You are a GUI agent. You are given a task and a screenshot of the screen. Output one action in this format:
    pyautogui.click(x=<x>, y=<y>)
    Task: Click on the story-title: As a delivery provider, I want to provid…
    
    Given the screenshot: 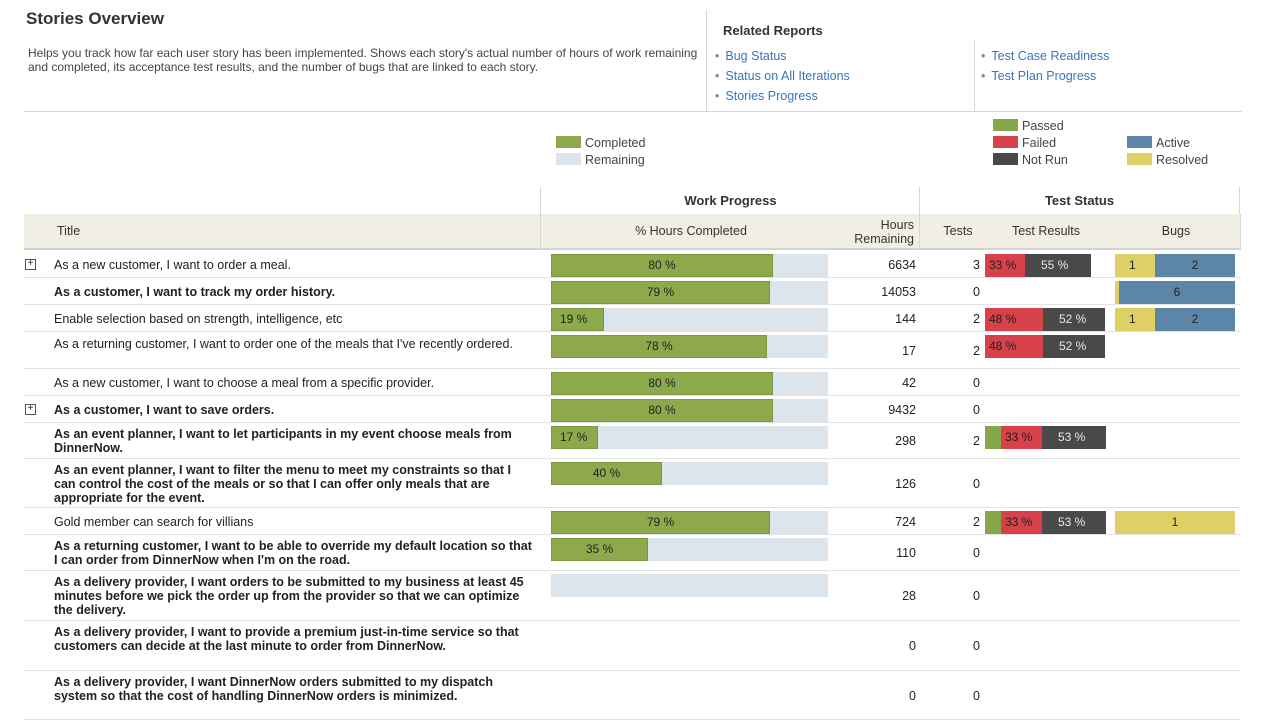 What is the action you would take?
    pyautogui.click(x=286, y=639)
    